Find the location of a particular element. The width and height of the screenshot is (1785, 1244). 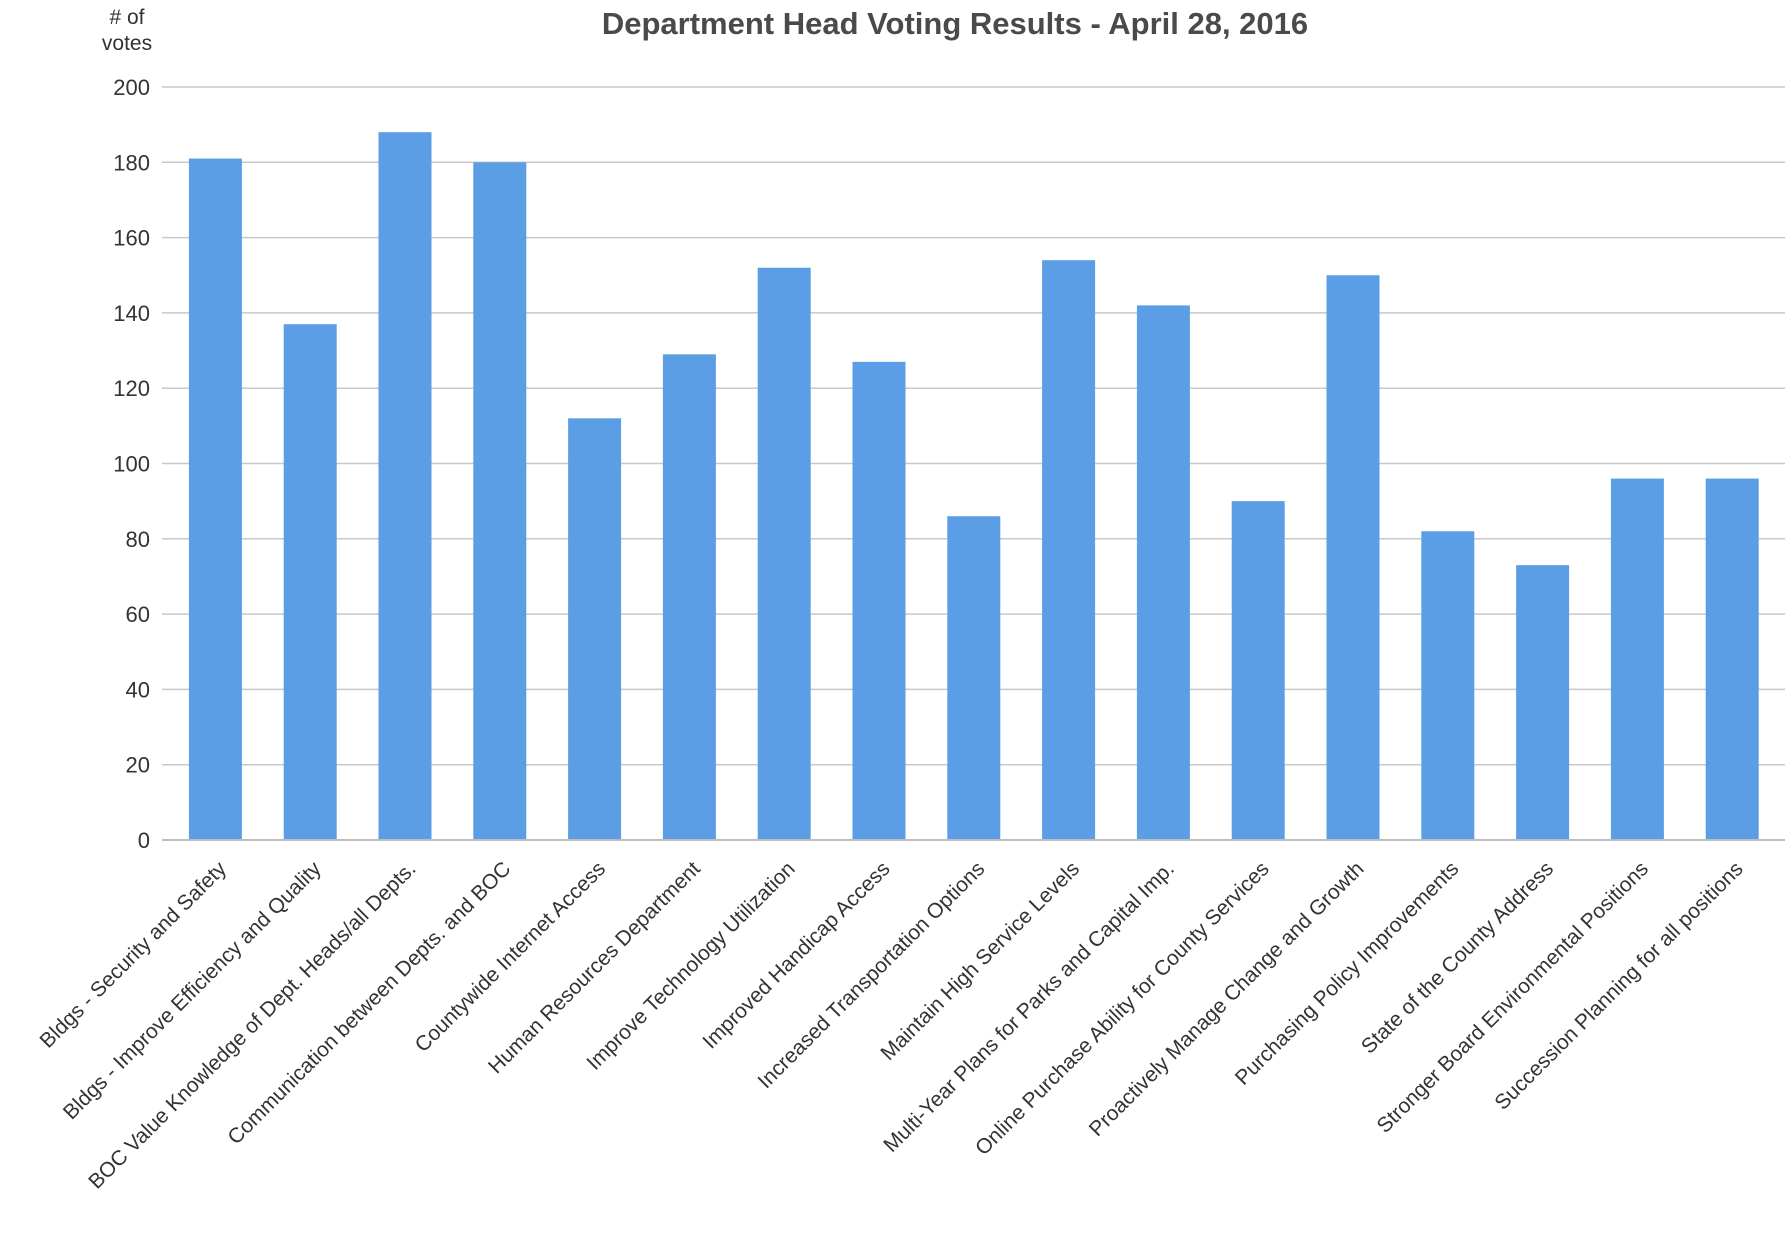

x-tick-label: Countywide Internet Access is located at coordinates (511, 957).